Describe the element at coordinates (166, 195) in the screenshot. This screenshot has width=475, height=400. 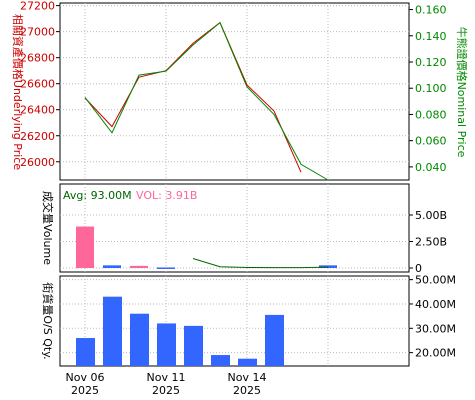
I see `volume-vol-text: VOL: 3.91B` at that location.